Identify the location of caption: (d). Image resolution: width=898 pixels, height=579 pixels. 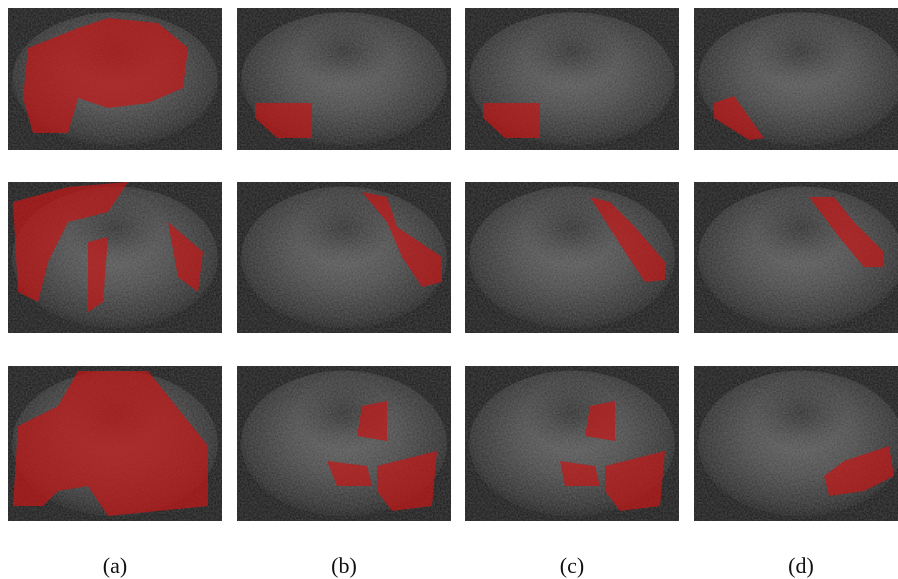
(801, 565).